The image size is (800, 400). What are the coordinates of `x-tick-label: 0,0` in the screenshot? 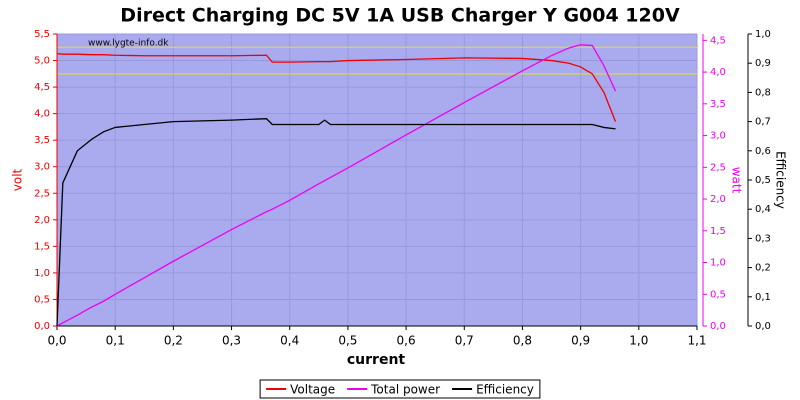 It's located at (56, 341).